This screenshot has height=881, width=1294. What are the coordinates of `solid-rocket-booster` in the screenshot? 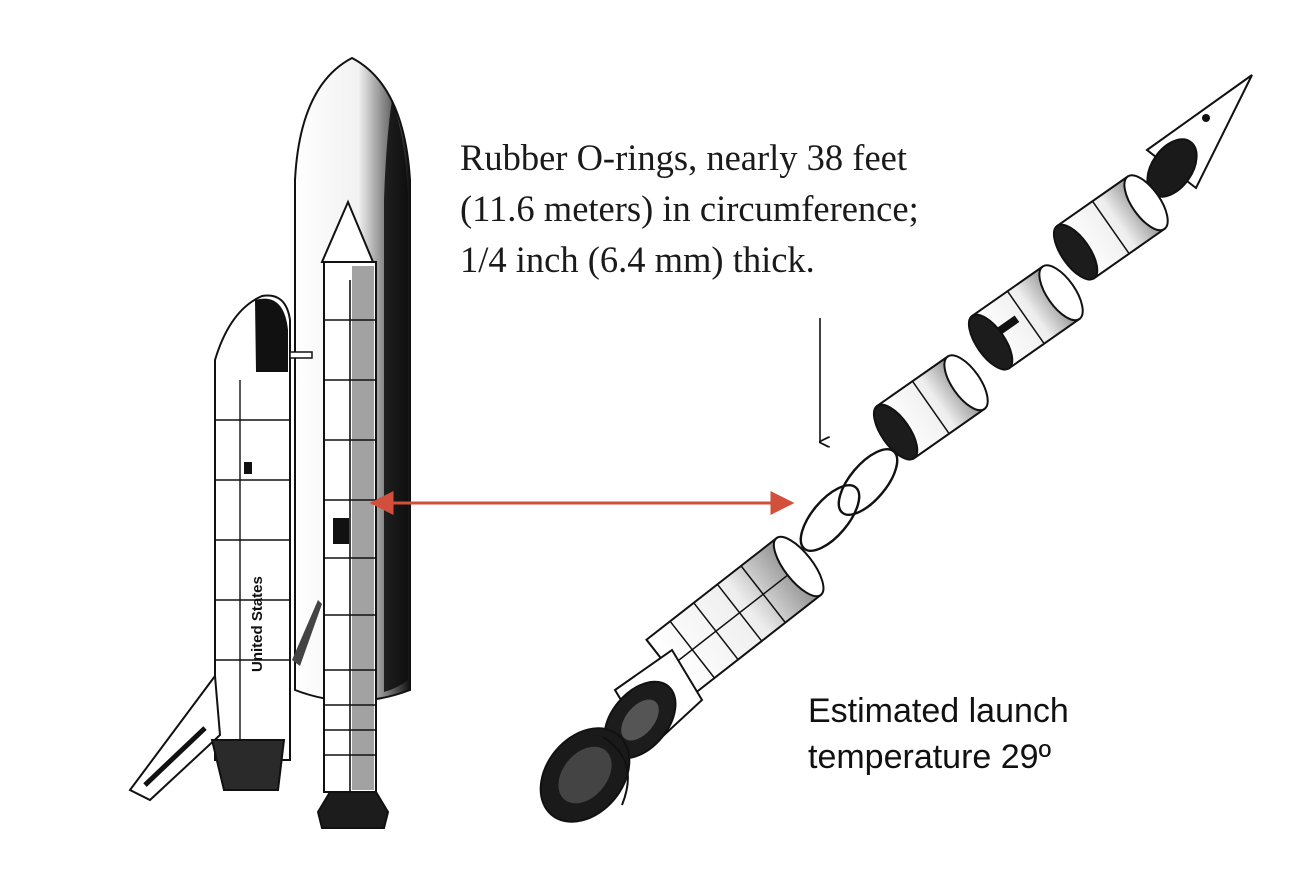 It's located at (353, 514).